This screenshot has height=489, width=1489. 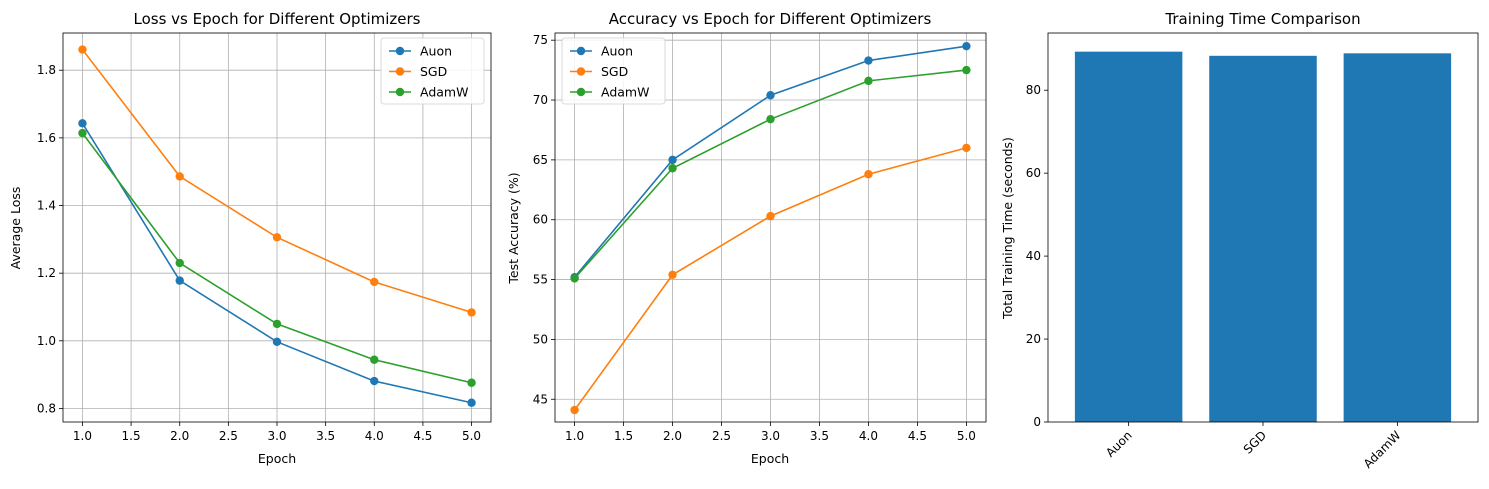 I want to click on loss-legend-marker-auon, so click(x=400, y=51).